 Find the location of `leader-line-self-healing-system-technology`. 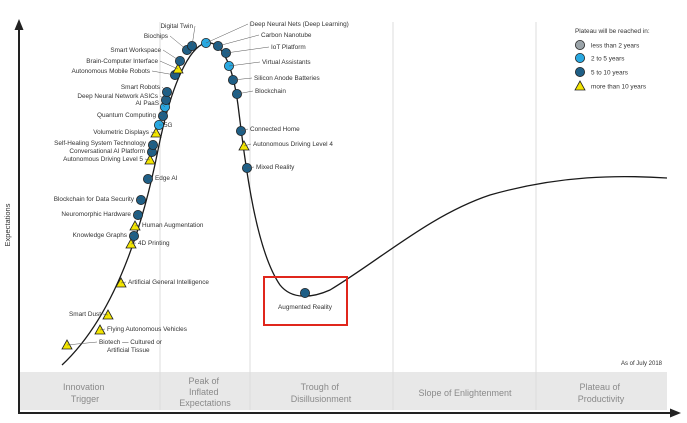

leader-line-self-healing-system-technology is located at coordinates (150, 144).